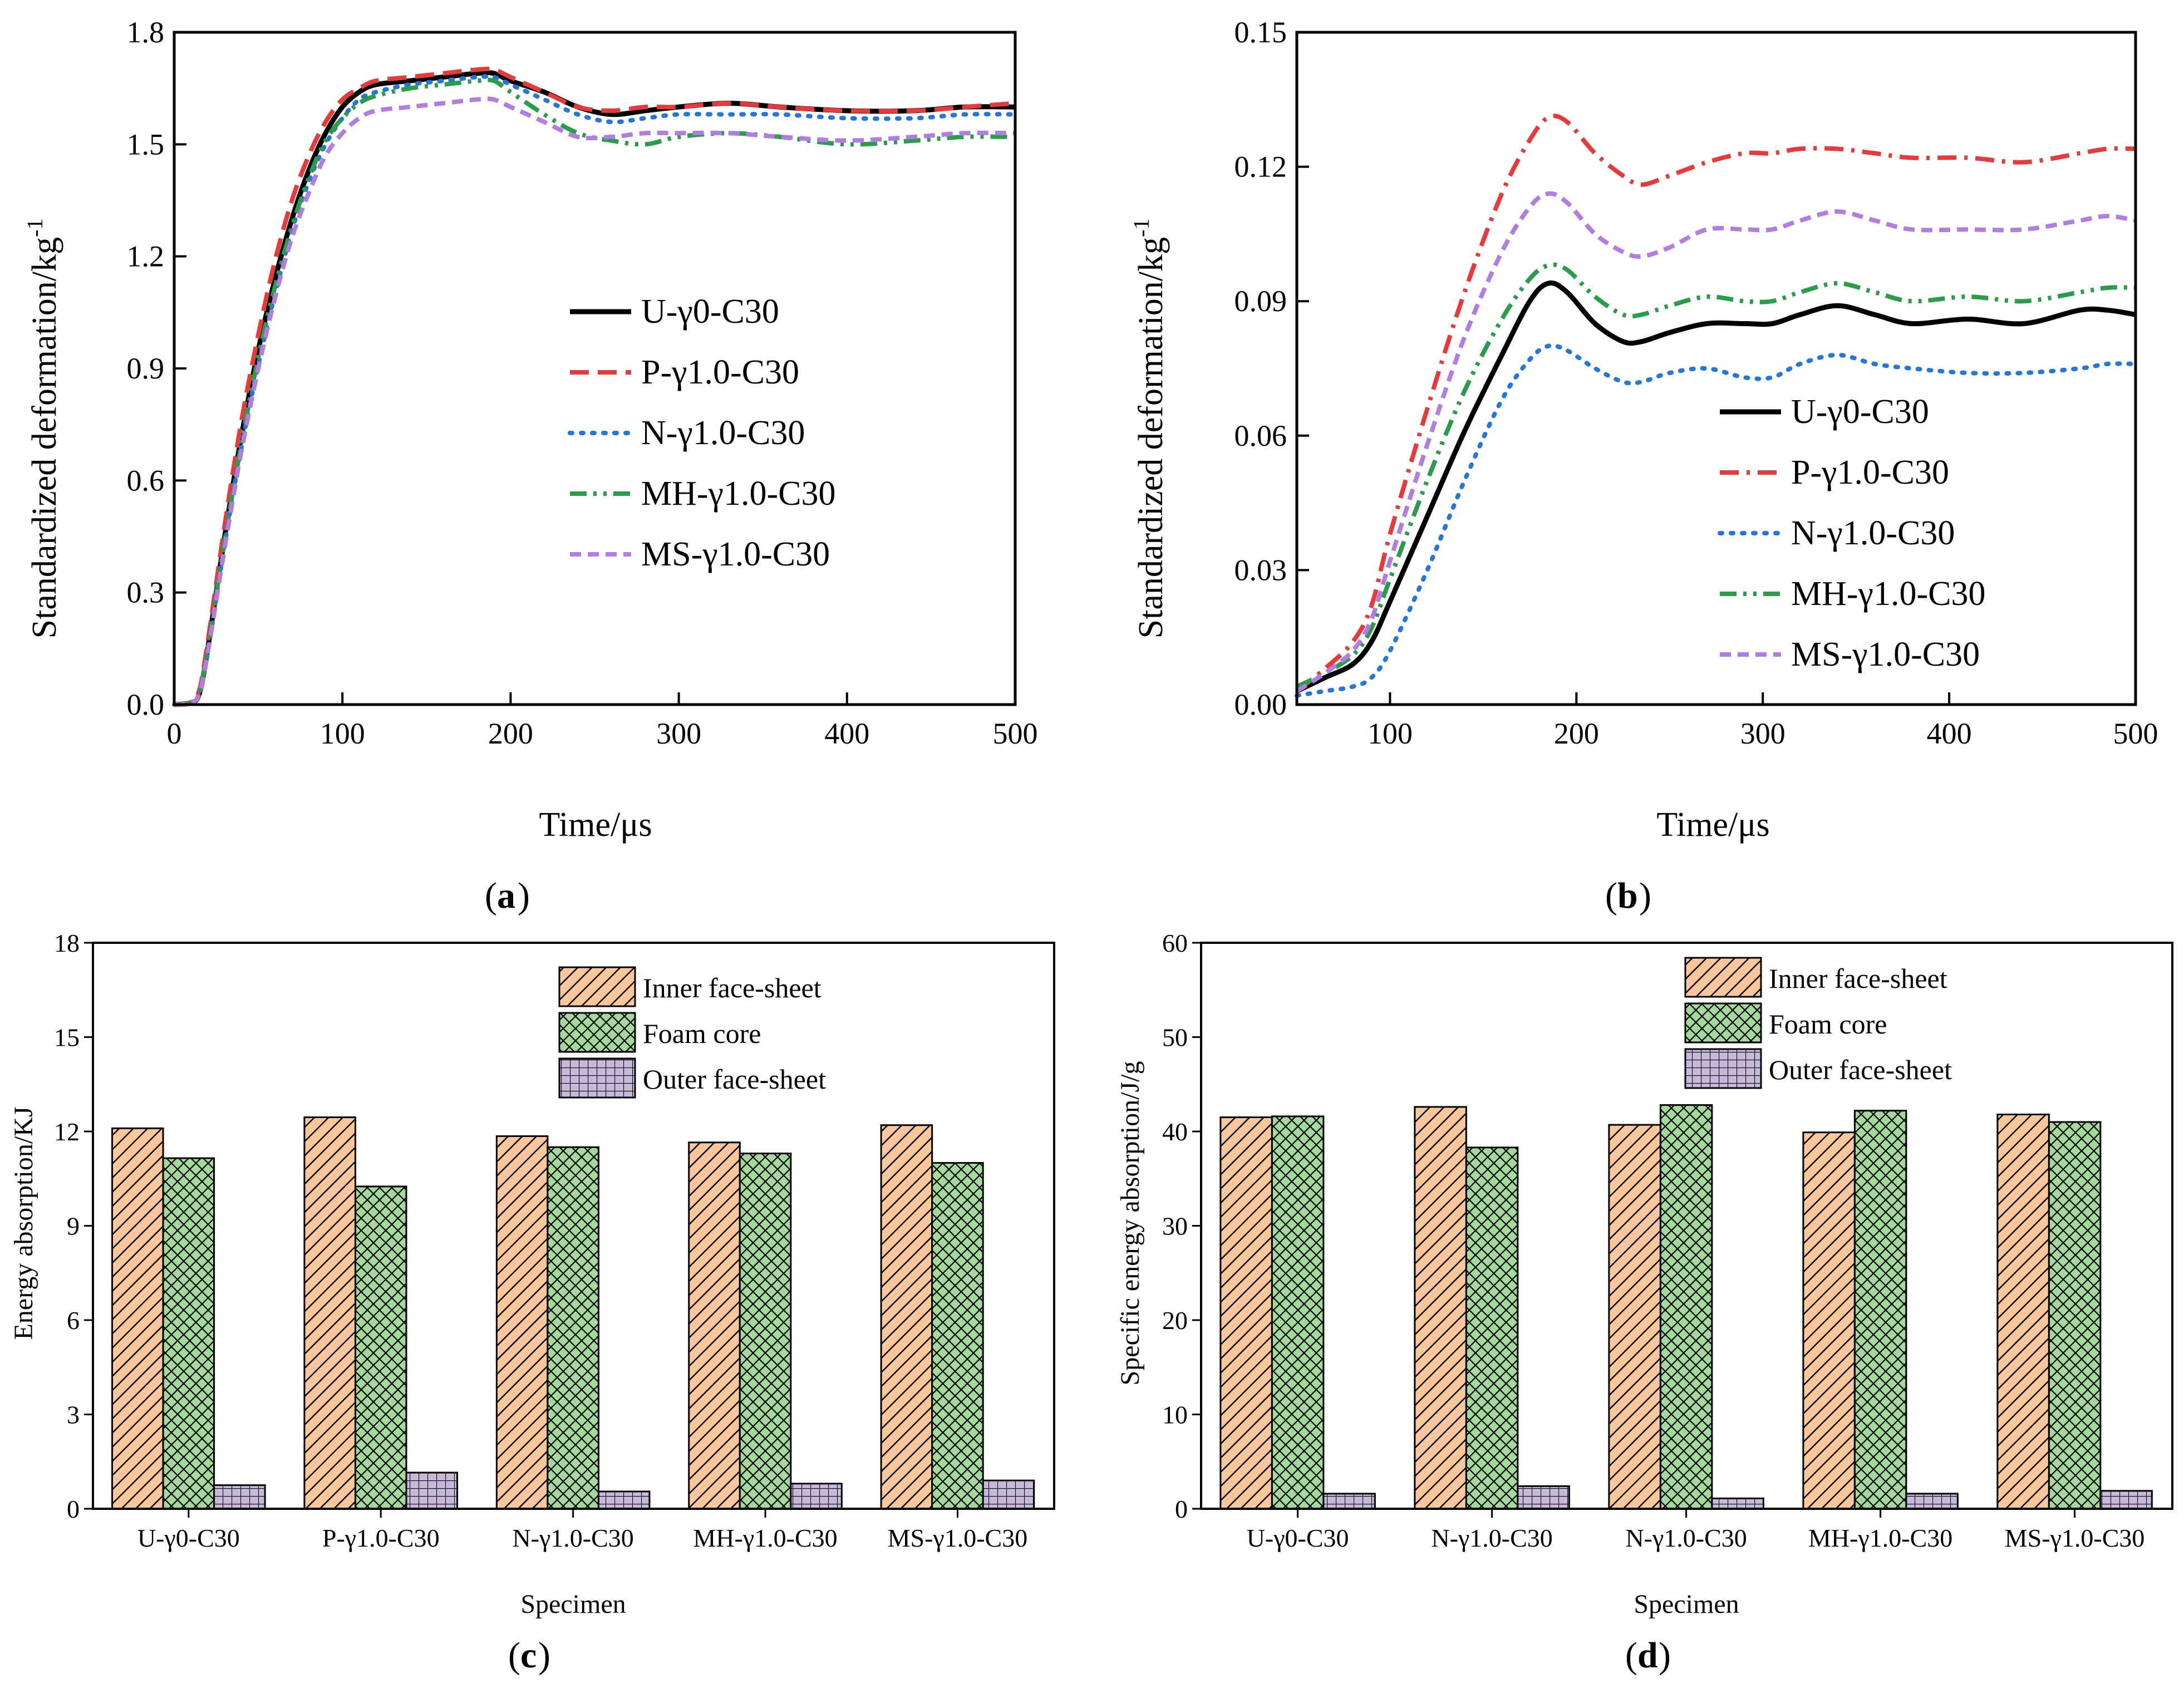  Describe the element at coordinates (342, 734) in the screenshot. I see `panel-a-xtick-label-2: 100` at that location.